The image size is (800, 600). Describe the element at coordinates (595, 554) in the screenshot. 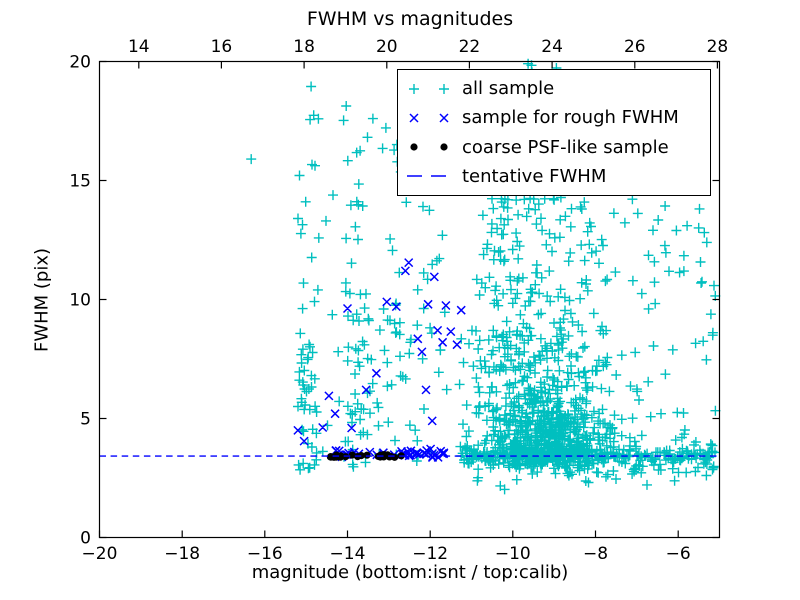

I see `x-tick-label: −8` at that location.